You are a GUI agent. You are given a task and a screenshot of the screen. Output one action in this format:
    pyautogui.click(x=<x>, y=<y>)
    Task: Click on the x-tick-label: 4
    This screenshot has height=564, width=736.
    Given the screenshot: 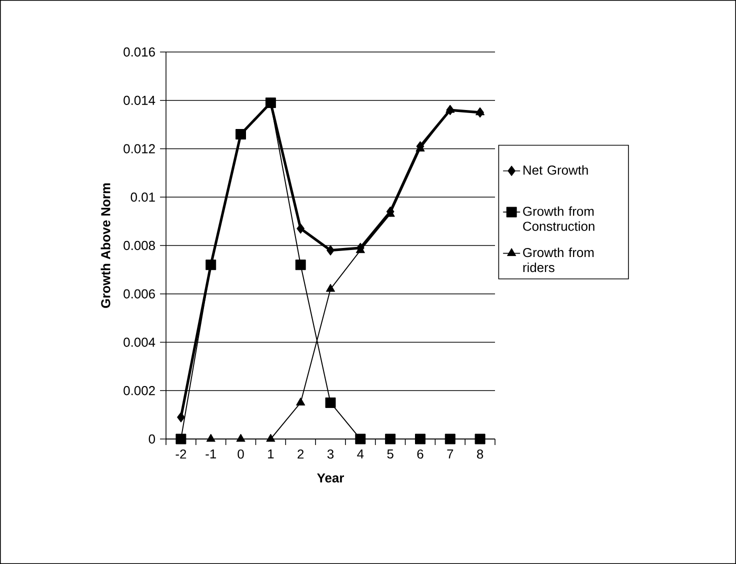 What is the action you would take?
    pyautogui.click(x=360, y=454)
    